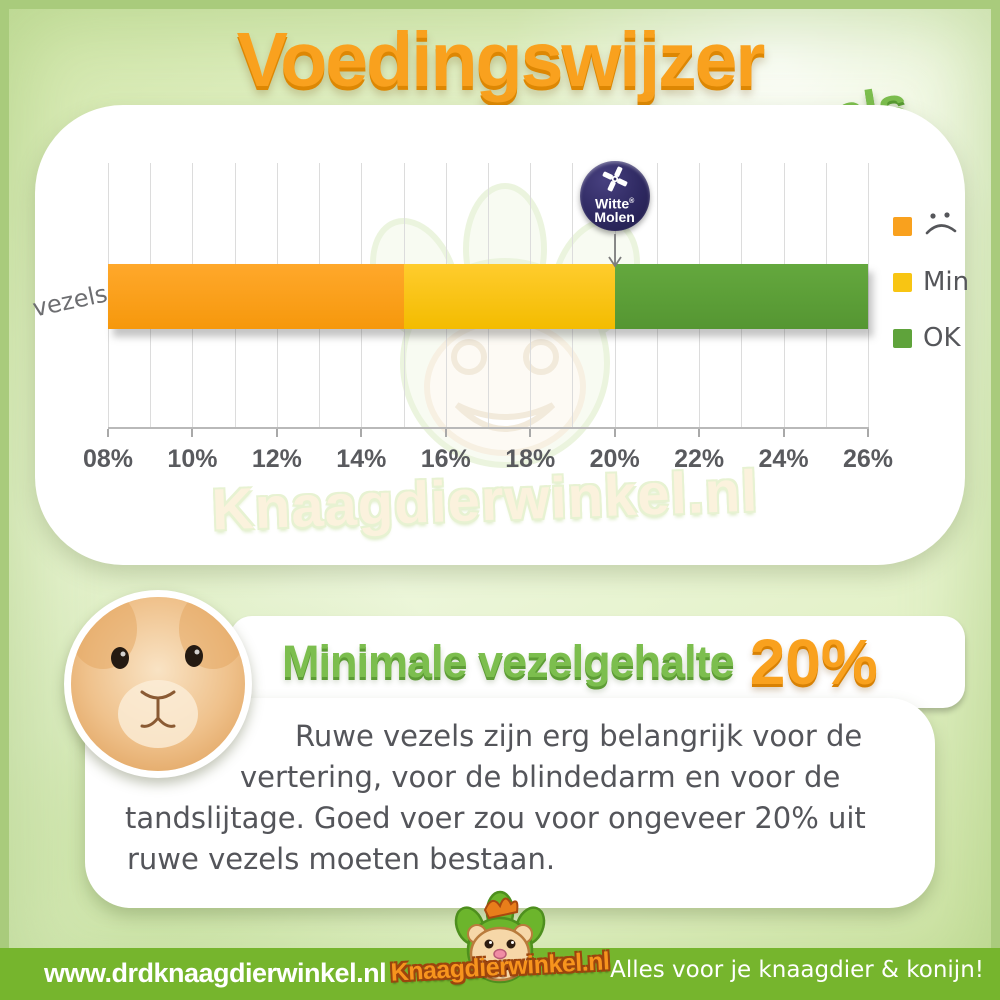 The height and width of the screenshot is (1000, 1000). What do you see at coordinates (108, 459) in the screenshot?
I see `x-tick-label: 08%` at bounding box center [108, 459].